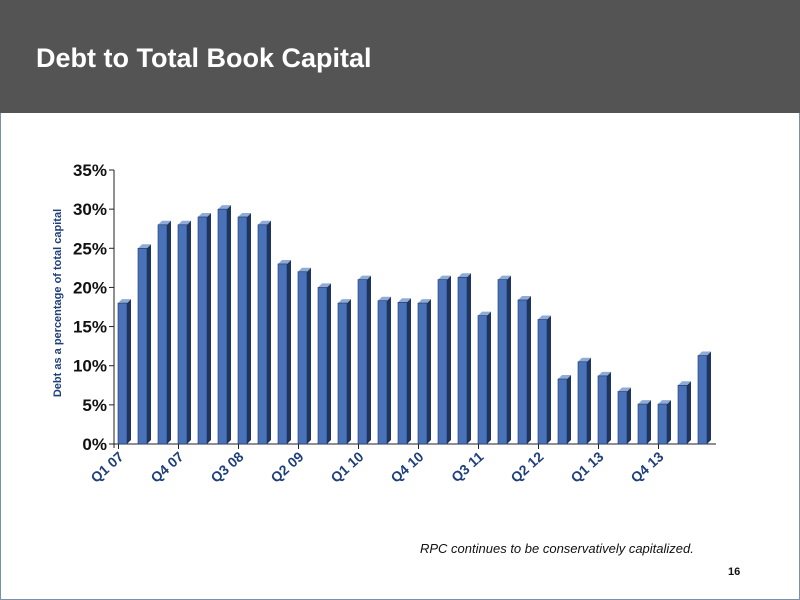  What do you see at coordinates (90, 170) in the screenshot?
I see `y-tick-label: 35%` at bounding box center [90, 170].